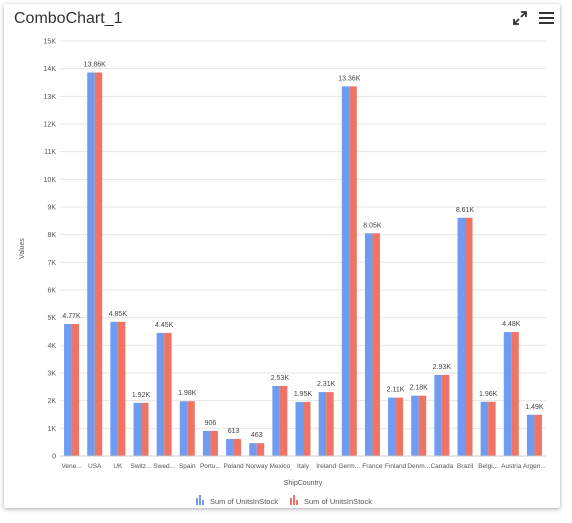  What do you see at coordinates (50, 125) in the screenshot?
I see `y-tick-label: 12K` at bounding box center [50, 125].